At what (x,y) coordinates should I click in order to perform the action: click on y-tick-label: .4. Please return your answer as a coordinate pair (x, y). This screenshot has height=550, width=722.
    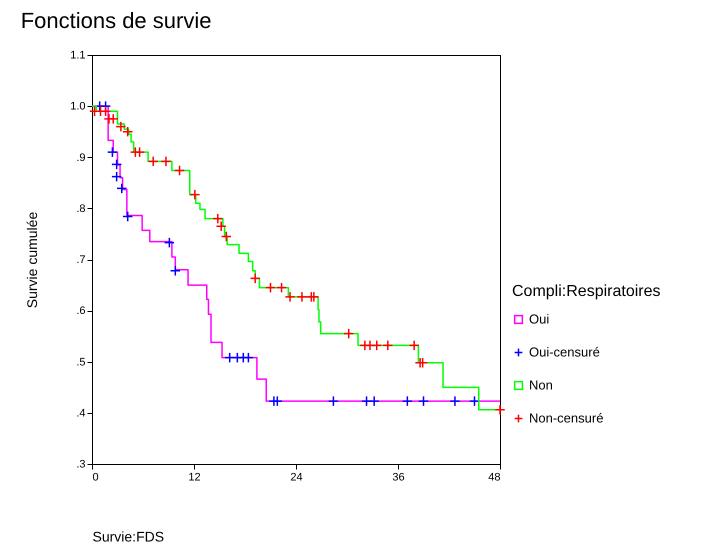
    Looking at the image, I should click on (81, 413).